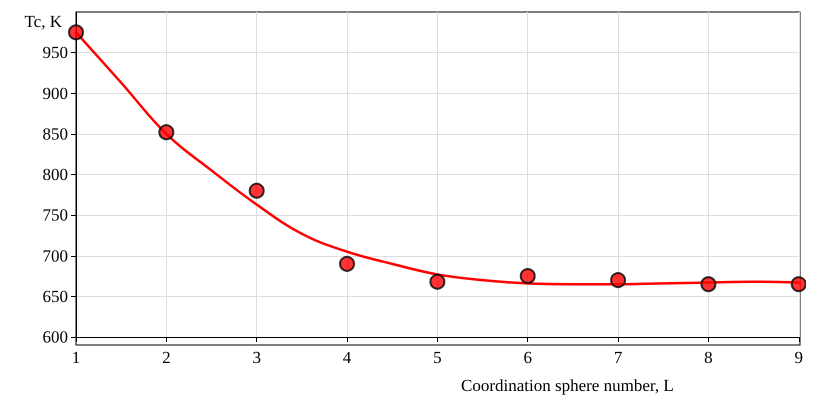 Image resolution: width=814 pixels, height=407 pixels. What do you see at coordinates (166, 357) in the screenshot?
I see `x-tick-label: 2` at bounding box center [166, 357].